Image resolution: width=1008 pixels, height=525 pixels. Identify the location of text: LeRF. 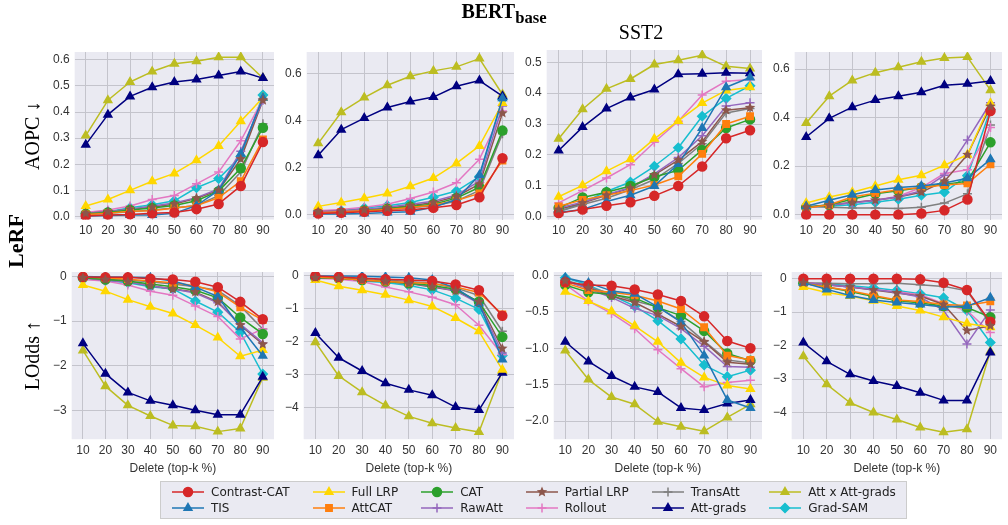
(16, 241).